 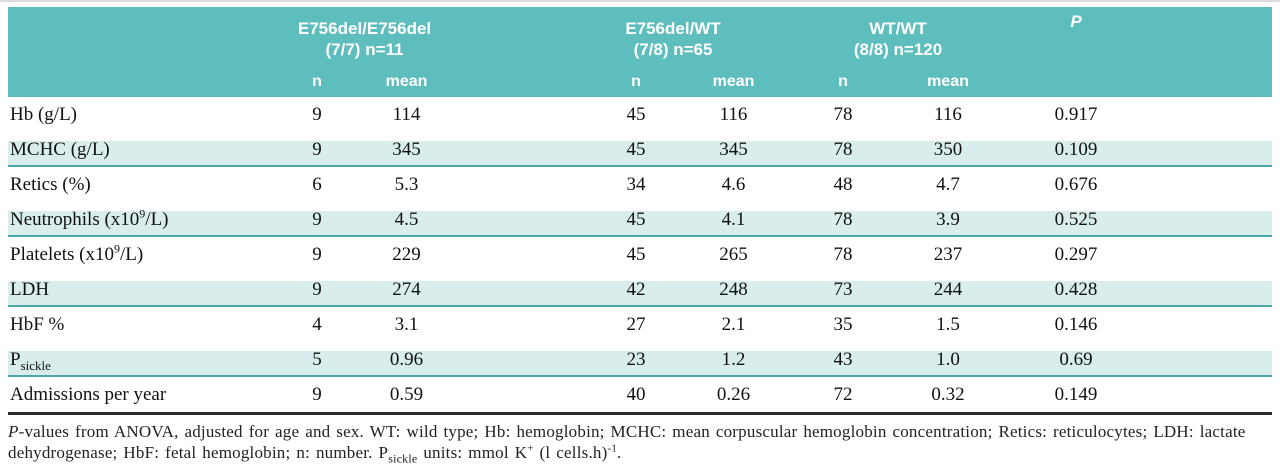 I want to click on cell-n-group2: 27, so click(x=581, y=324).